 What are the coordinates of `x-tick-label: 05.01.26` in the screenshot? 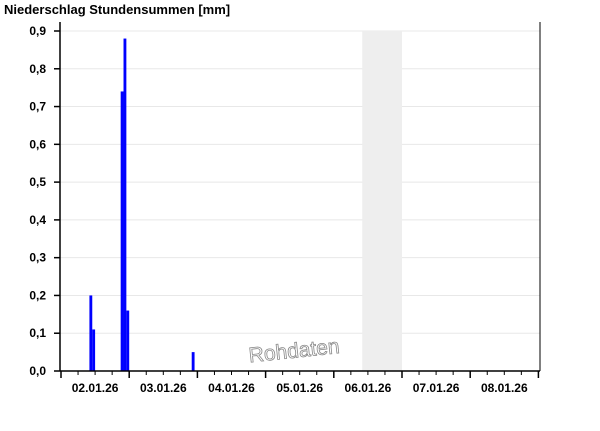 It's located at (299, 388).